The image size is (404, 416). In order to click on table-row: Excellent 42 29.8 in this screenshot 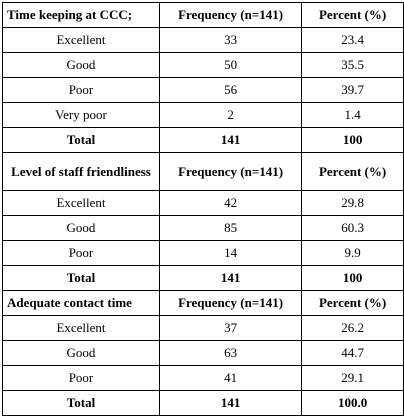, I will do `click(203, 203)`.